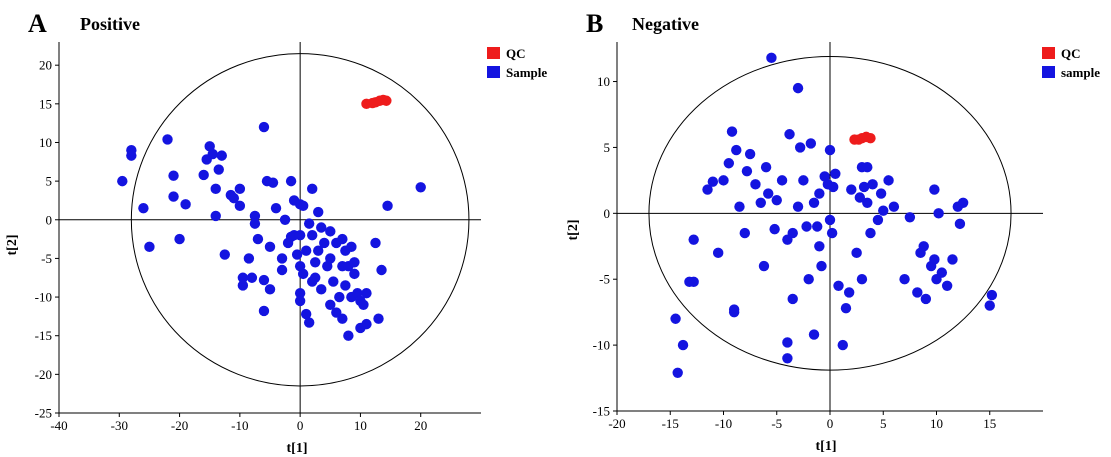  I want to click on y-axis-label-positive: t[2], so click(12, 245).